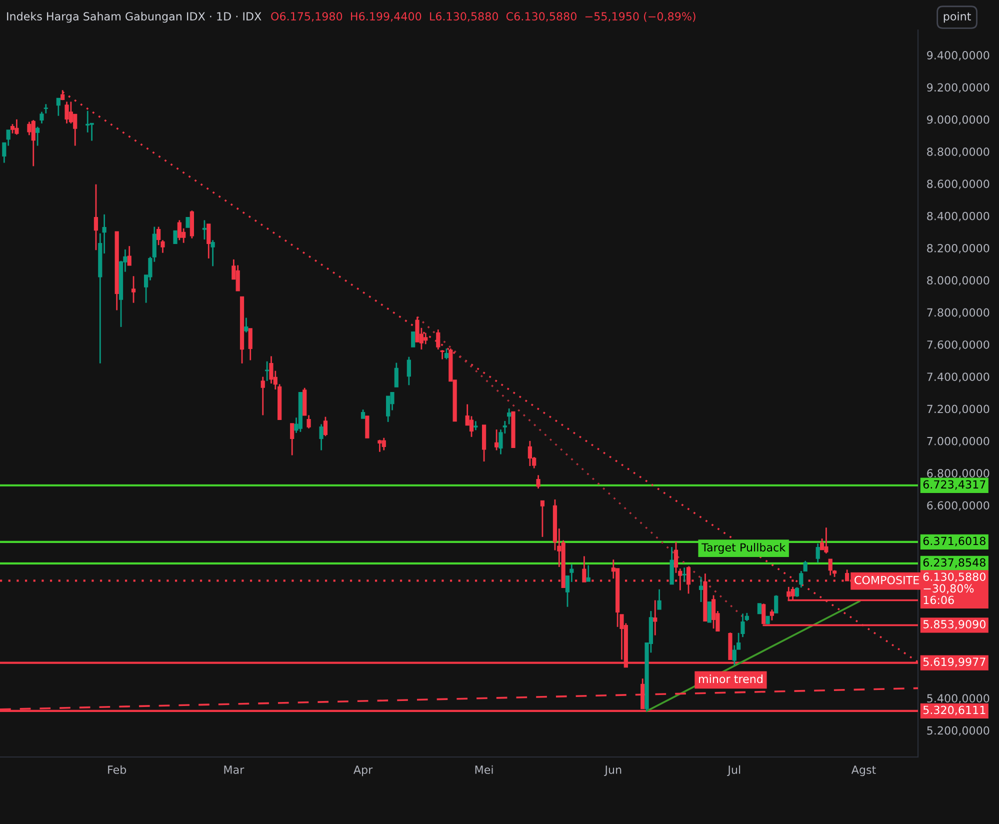  What do you see at coordinates (958, 281) in the screenshot?
I see `y-tick-label: 8.000,0000` at bounding box center [958, 281].